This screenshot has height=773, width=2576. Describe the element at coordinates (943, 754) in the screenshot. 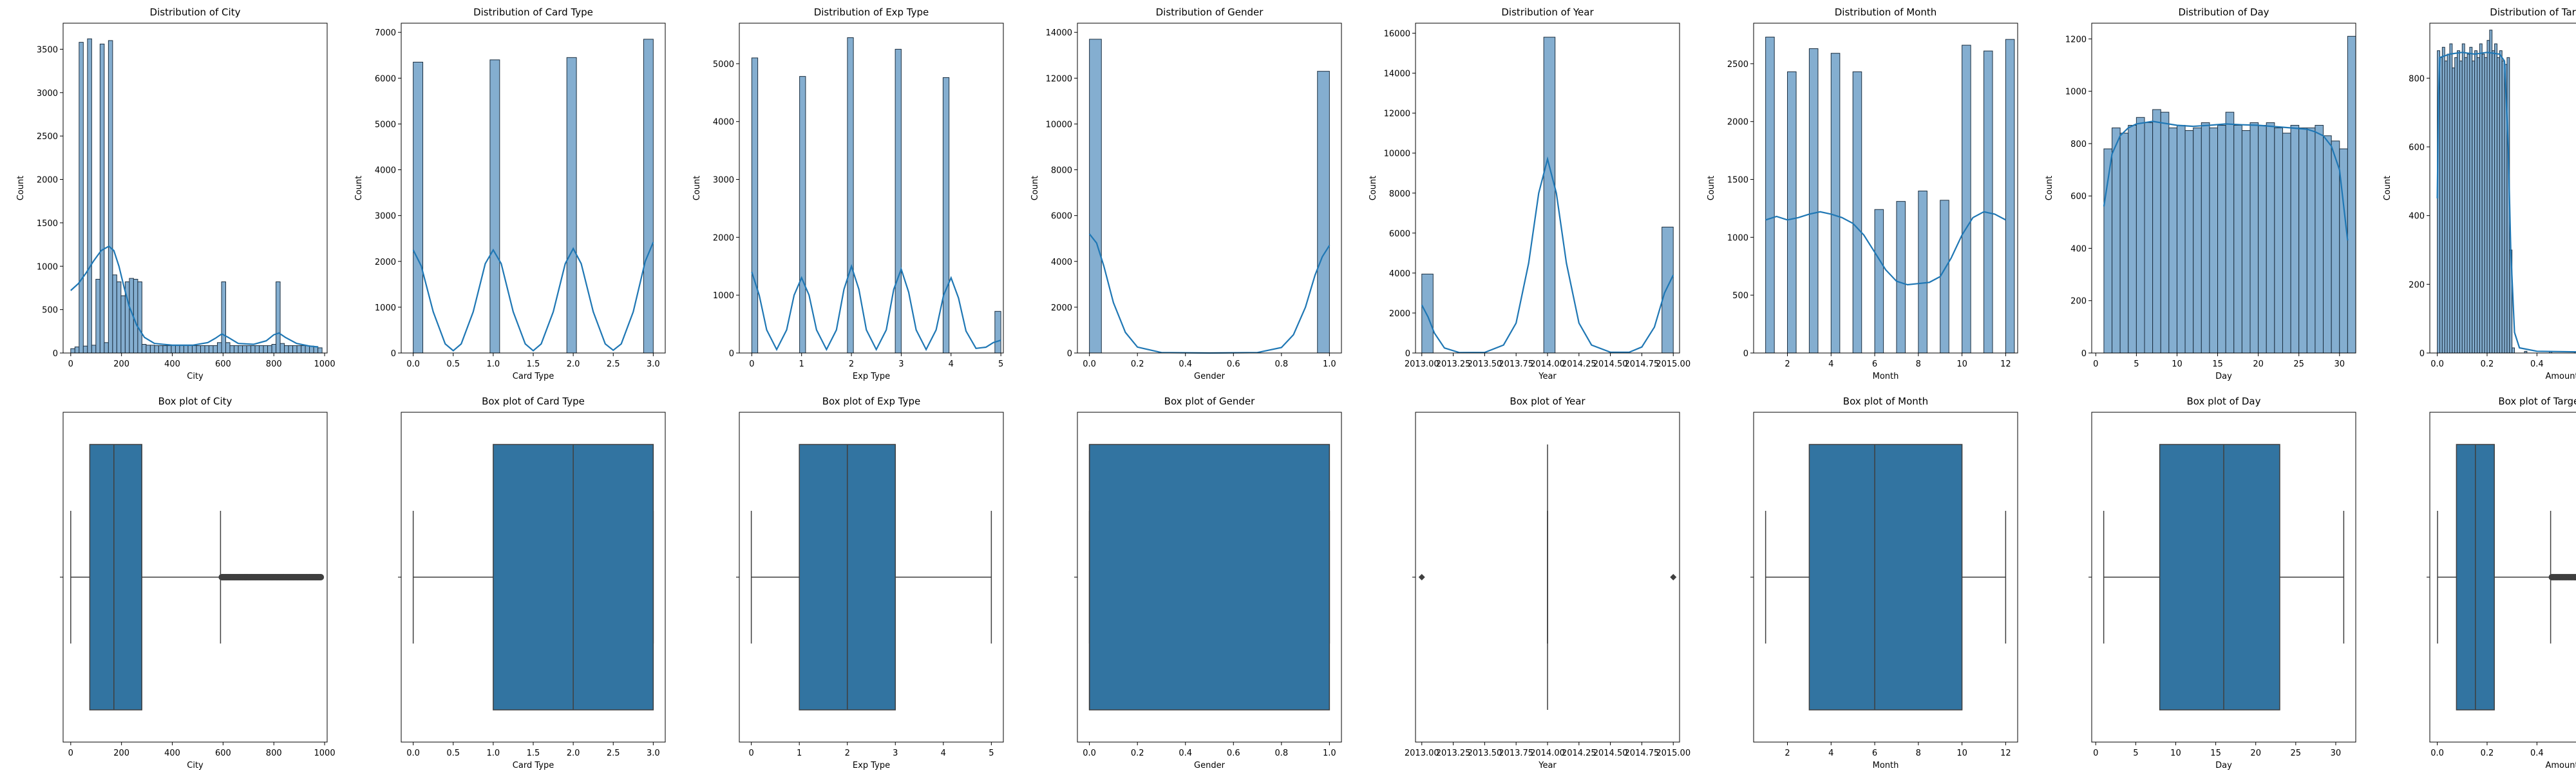

I see `x-tick-label: 4` at that location.